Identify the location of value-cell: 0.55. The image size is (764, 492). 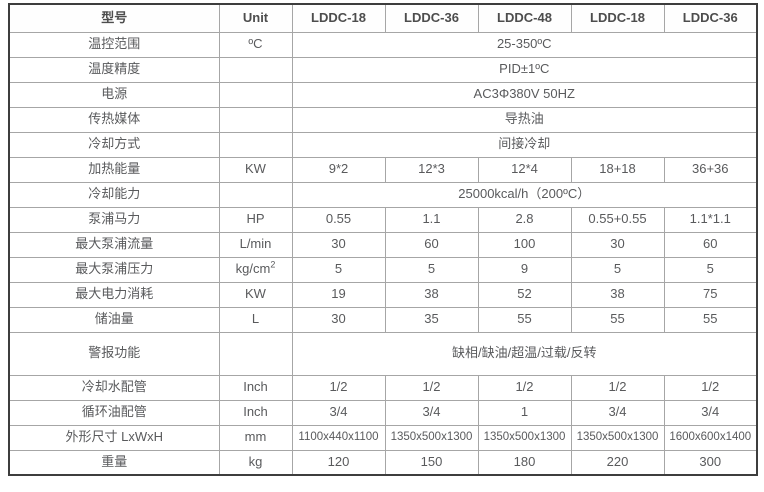
(338, 219).